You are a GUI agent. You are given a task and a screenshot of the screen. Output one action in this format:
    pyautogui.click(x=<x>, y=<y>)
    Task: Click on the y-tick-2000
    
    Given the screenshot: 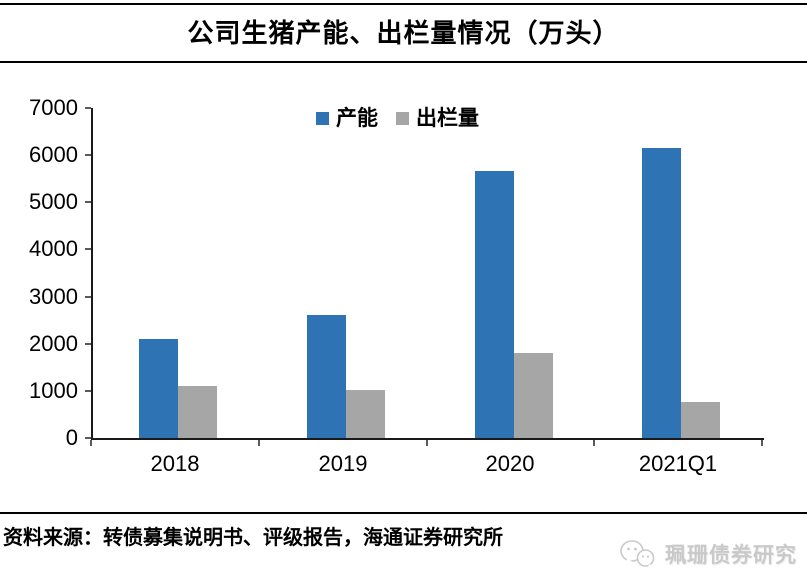 What is the action you would take?
    pyautogui.click(x=88, y=343)
    